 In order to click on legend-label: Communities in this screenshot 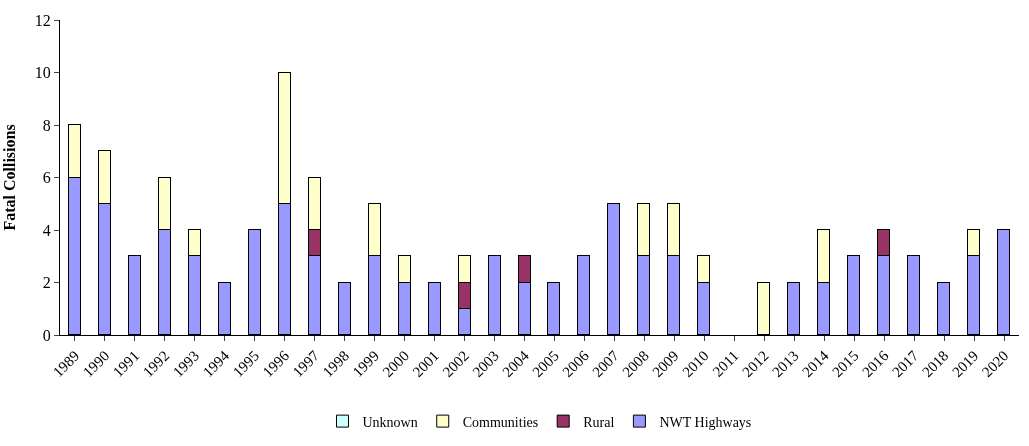, I will do `click(500, 422)`.